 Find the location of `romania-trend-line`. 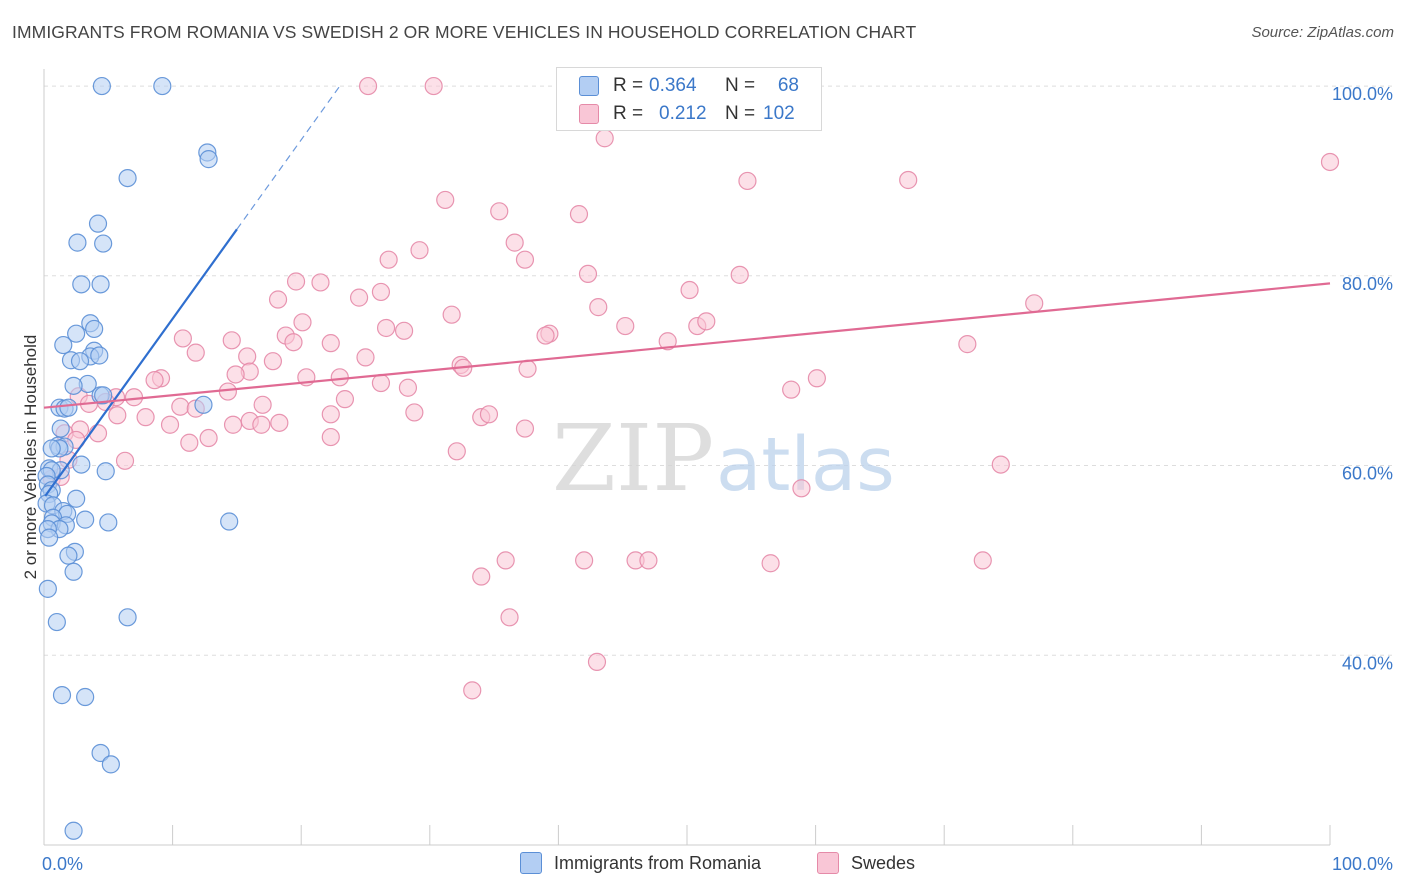

romania-trend-line is located at coordinates (141, 362).